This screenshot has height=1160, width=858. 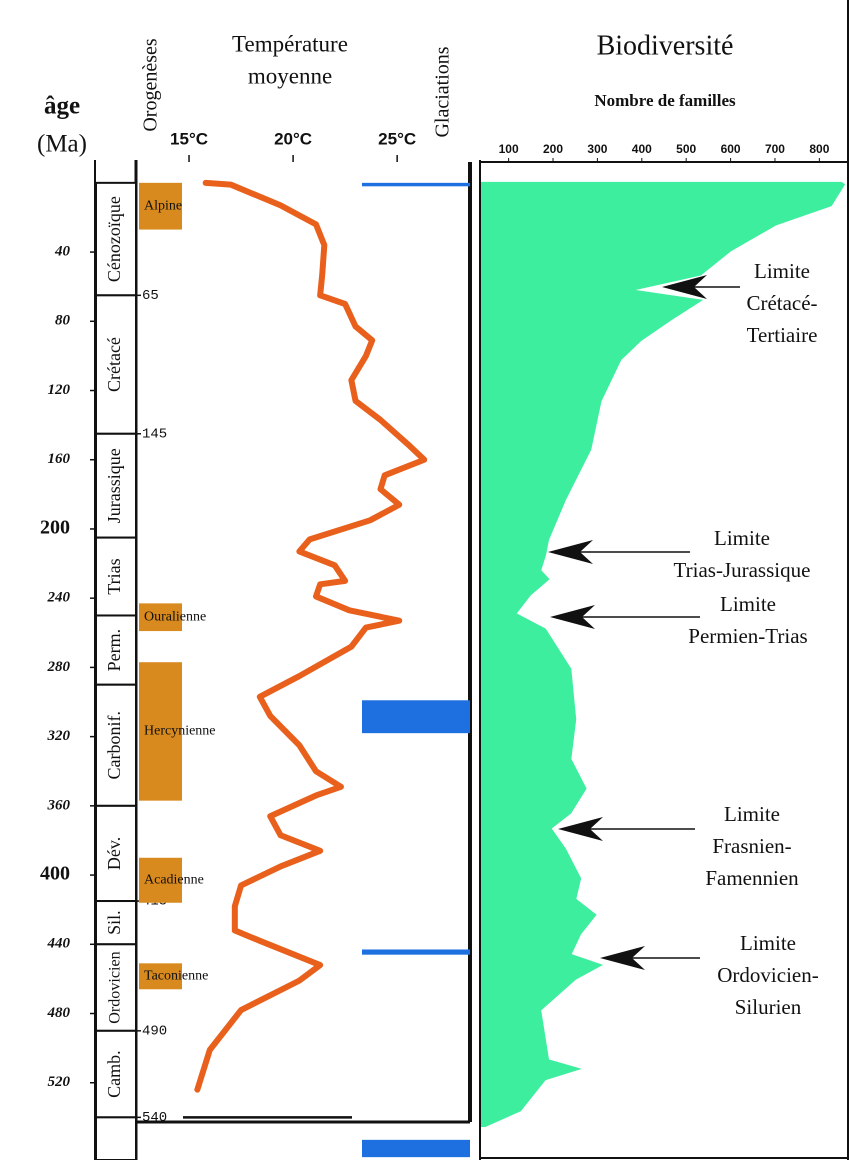 I want to click on orogeny-label: Hercynienne, so click(x=180, y=731).